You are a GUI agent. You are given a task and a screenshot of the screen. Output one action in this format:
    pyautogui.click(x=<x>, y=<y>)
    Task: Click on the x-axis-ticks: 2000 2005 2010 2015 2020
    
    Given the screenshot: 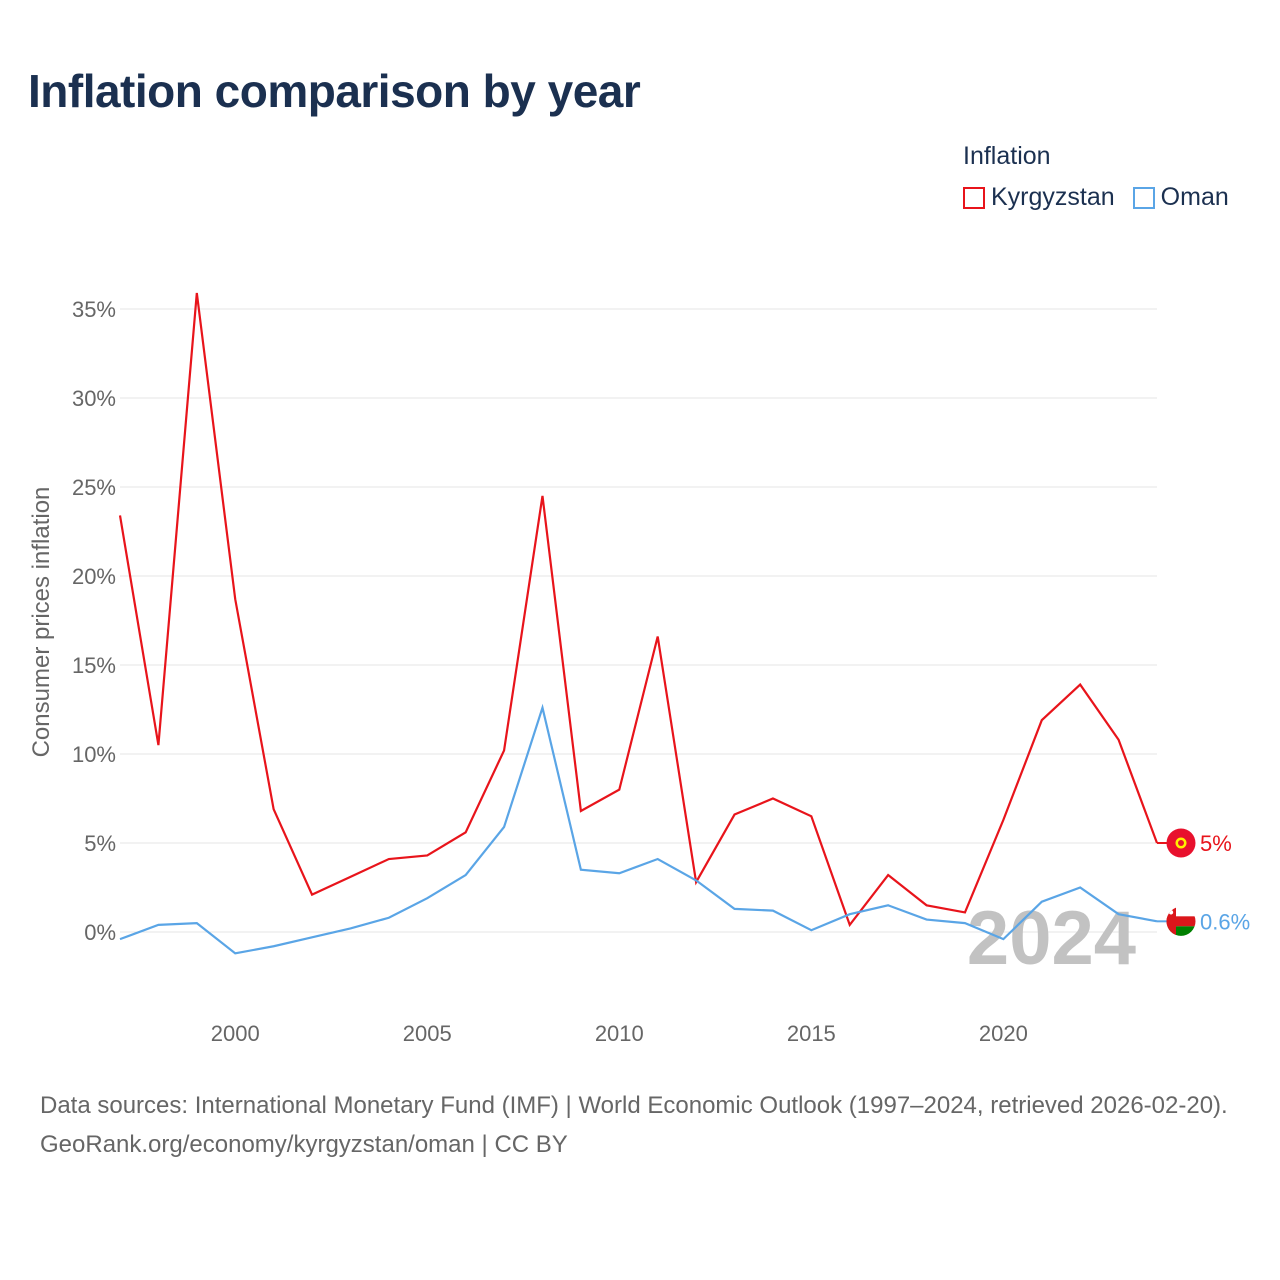 What is the action you would take?
    pyautogui.click(x=619, y=1033)
    